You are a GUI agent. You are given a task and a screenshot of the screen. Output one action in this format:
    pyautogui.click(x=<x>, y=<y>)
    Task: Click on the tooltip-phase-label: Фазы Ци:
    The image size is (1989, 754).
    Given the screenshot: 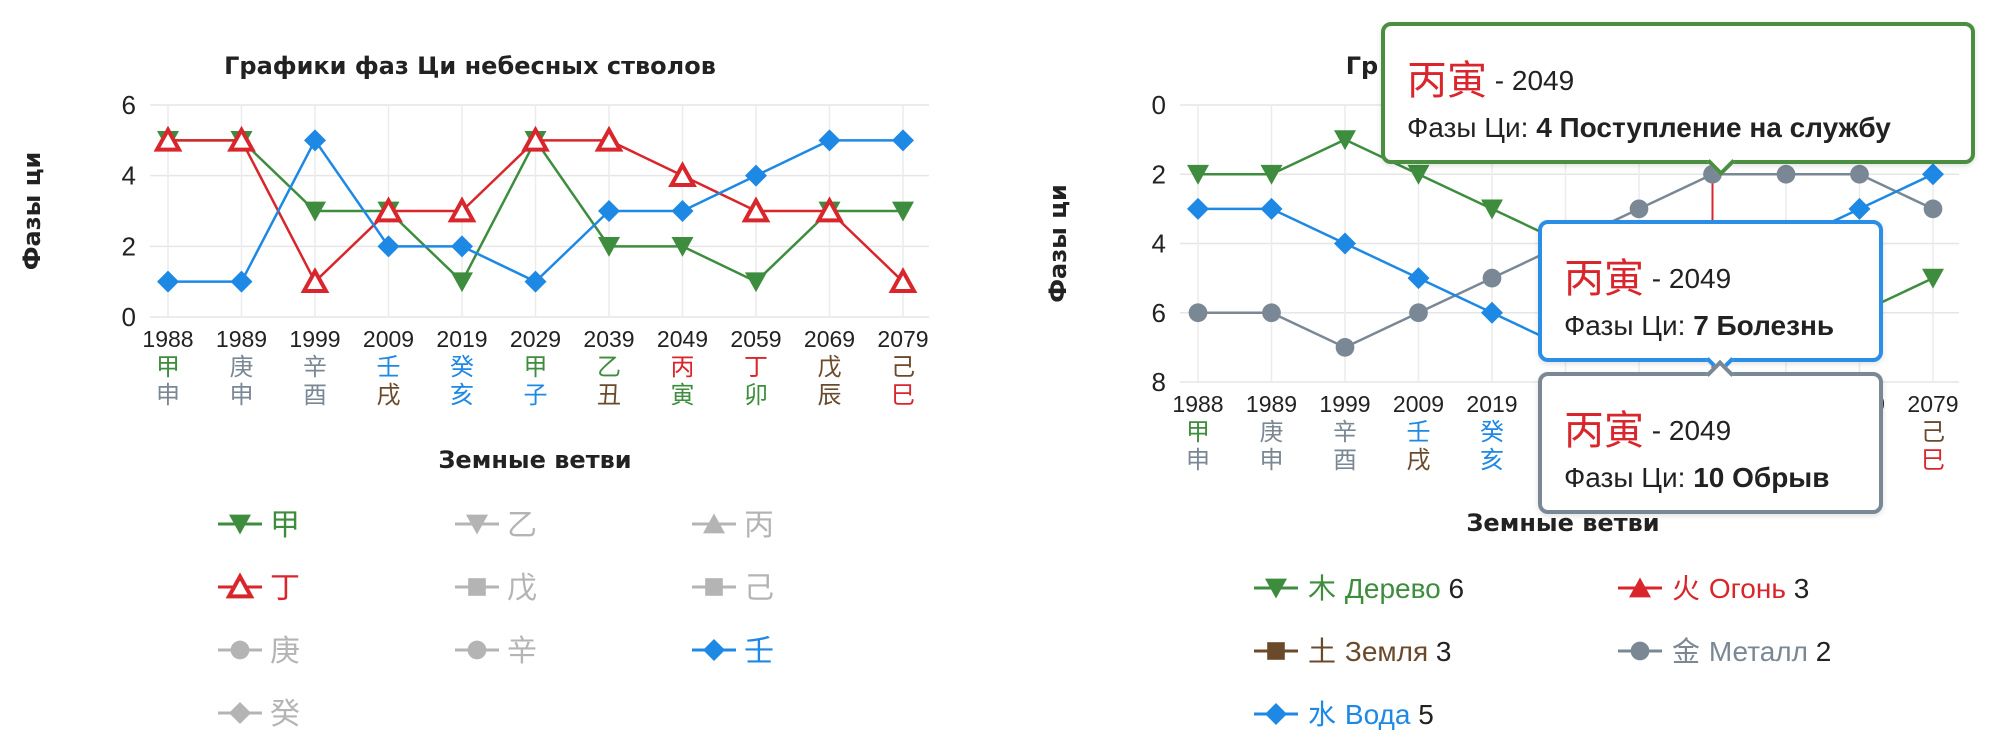 What is the action you would take?
    pyautogui.click(x=1625, y=325)
    